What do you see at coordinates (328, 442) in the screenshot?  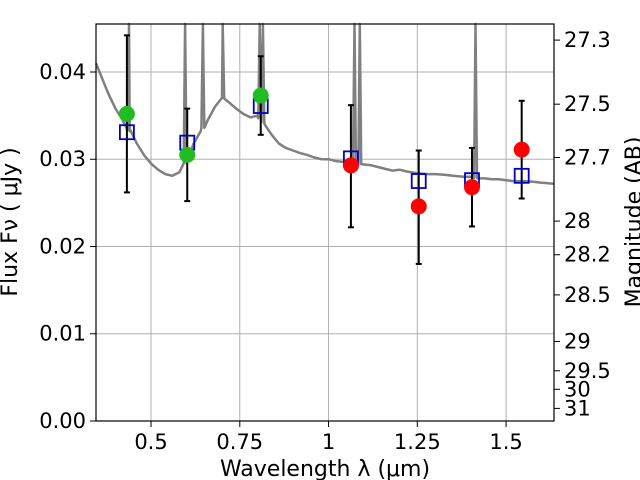 I see `x-tick-label: 1` at bounding box center [328, 442].